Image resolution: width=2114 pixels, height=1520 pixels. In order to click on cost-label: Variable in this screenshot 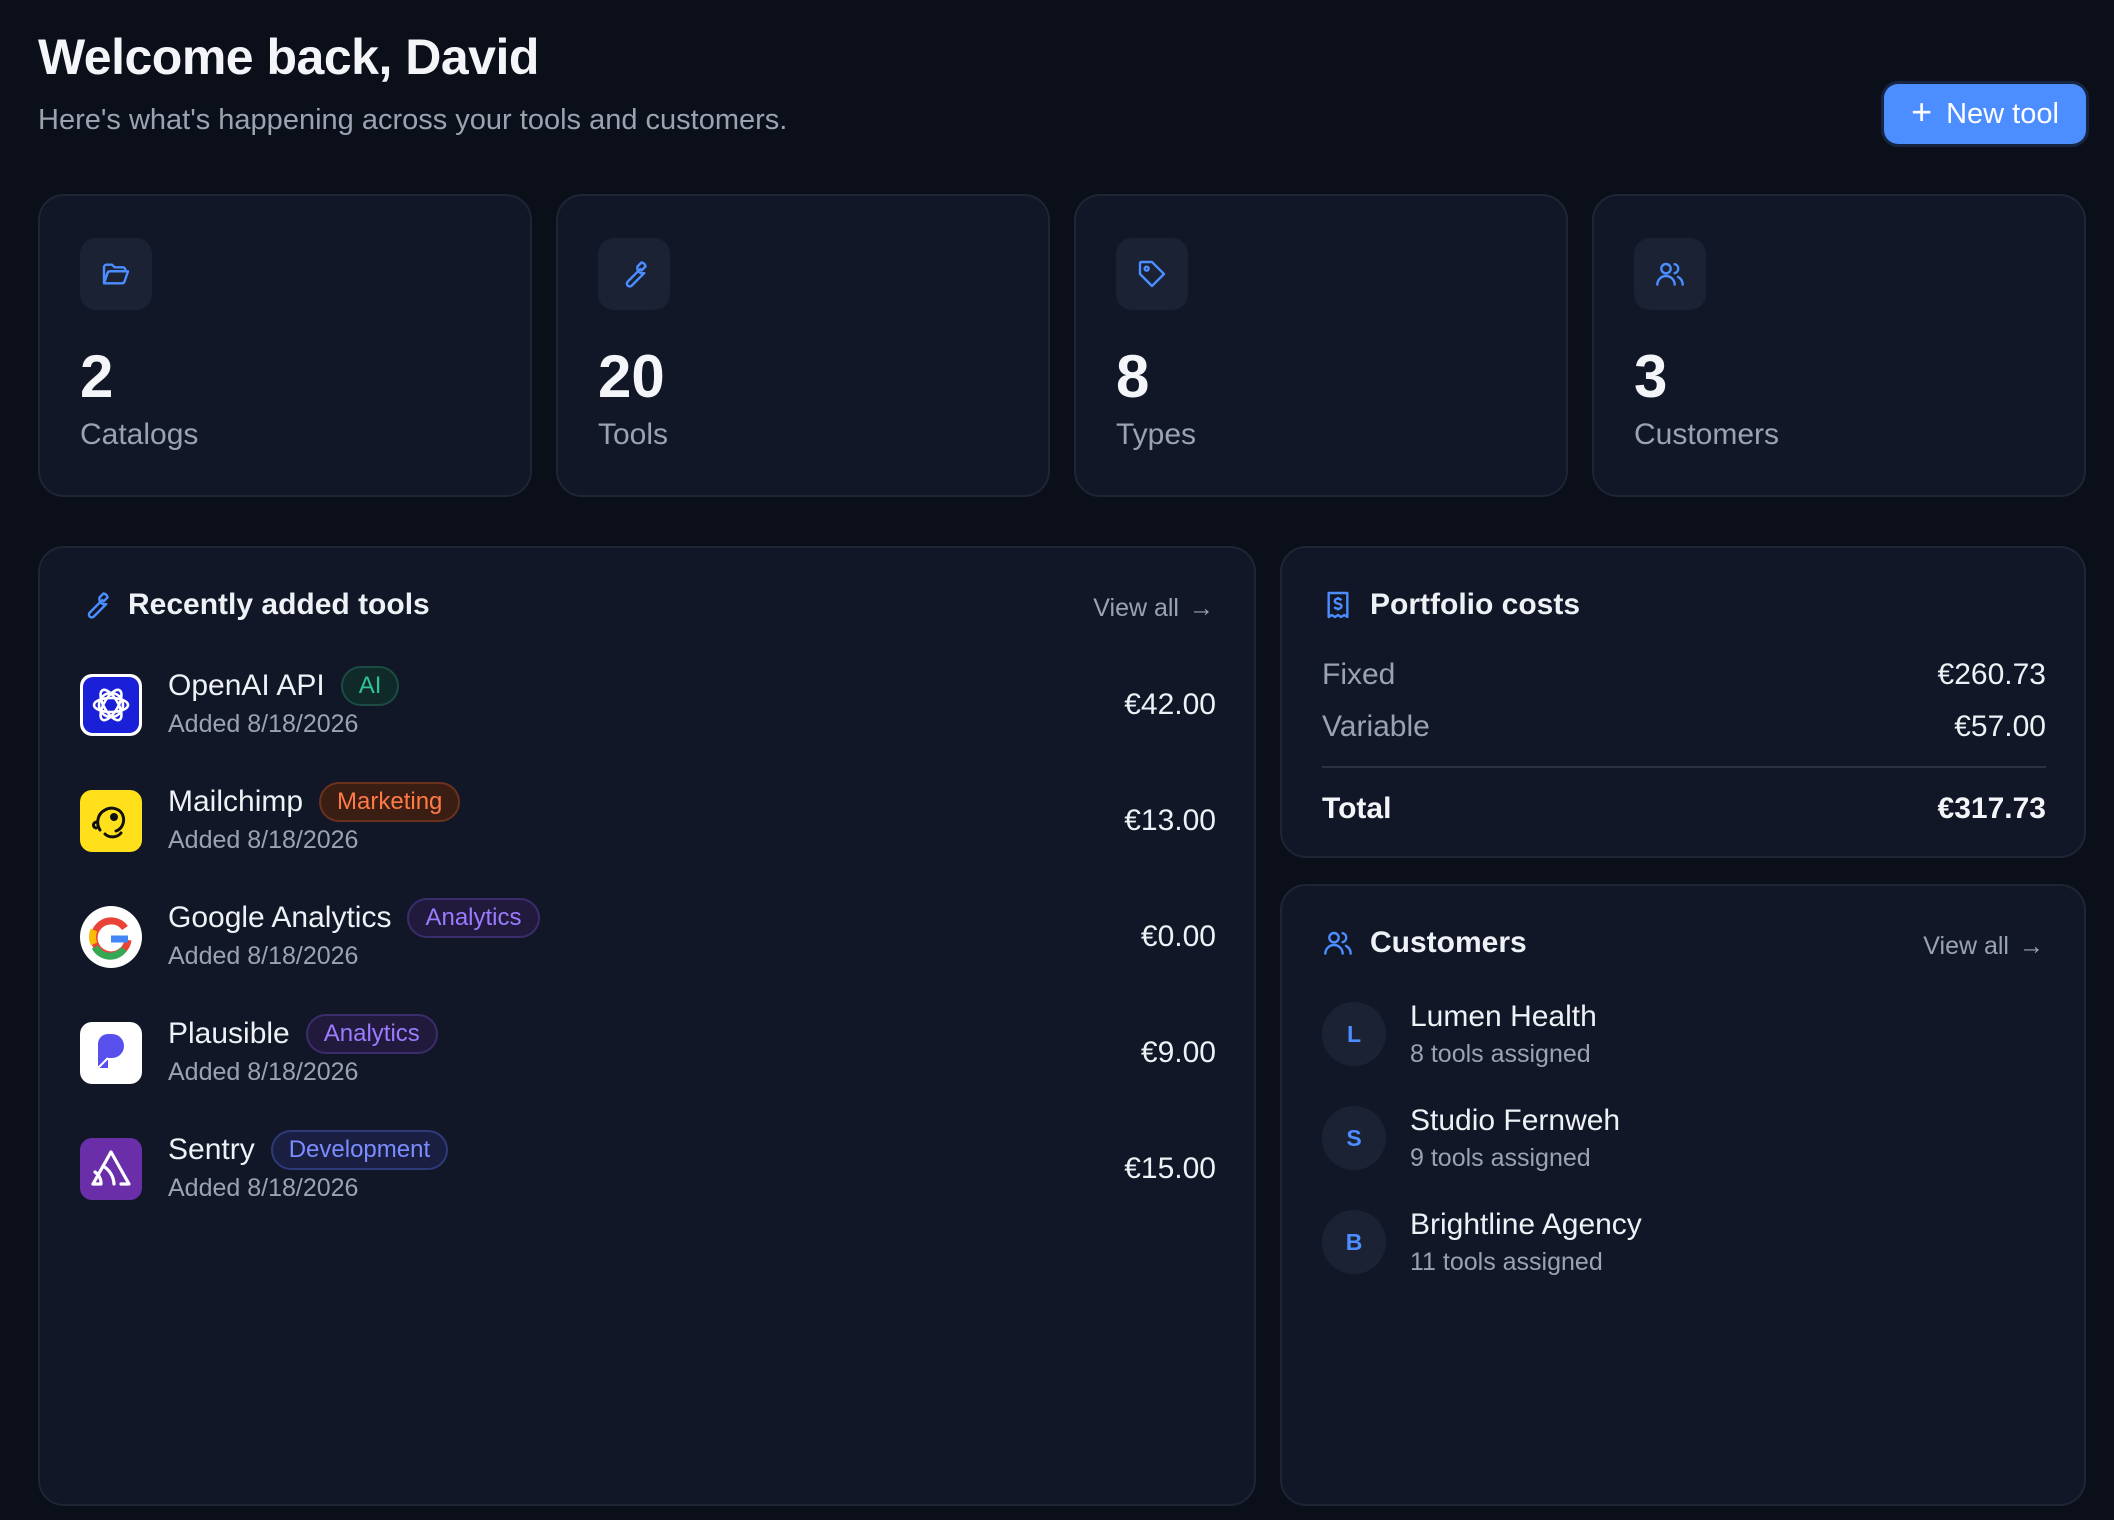, I will do `click(1376, 726)`.